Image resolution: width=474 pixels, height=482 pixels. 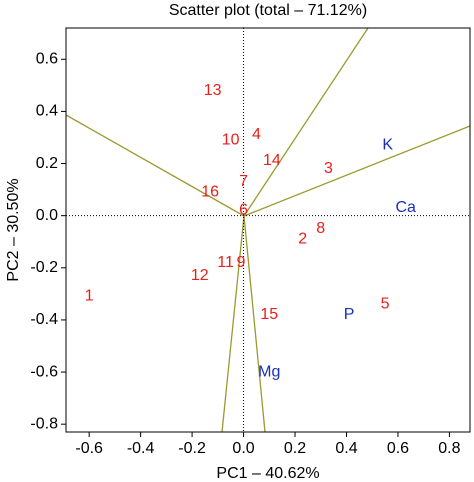 I want to click on variable-label: P, so click(x=349, y=314).